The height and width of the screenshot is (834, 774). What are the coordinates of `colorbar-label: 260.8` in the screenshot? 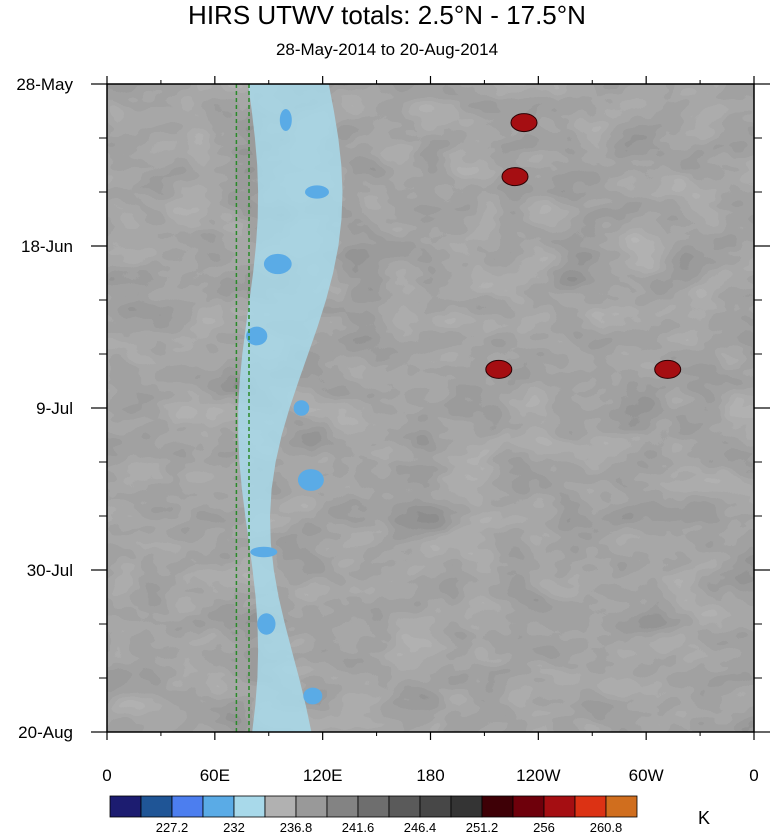 It's located at (606, 827).